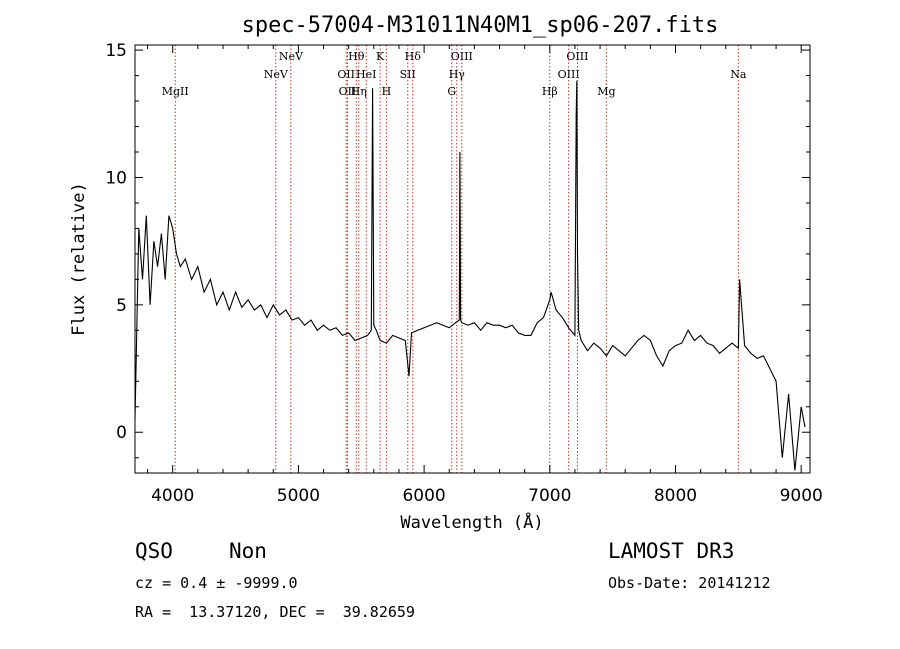 The width and height of the screenshot is (900, 649). Describe the element at coordinates (298, 496) in the screenshot. I see `x-tick-label: 5000` at that location.